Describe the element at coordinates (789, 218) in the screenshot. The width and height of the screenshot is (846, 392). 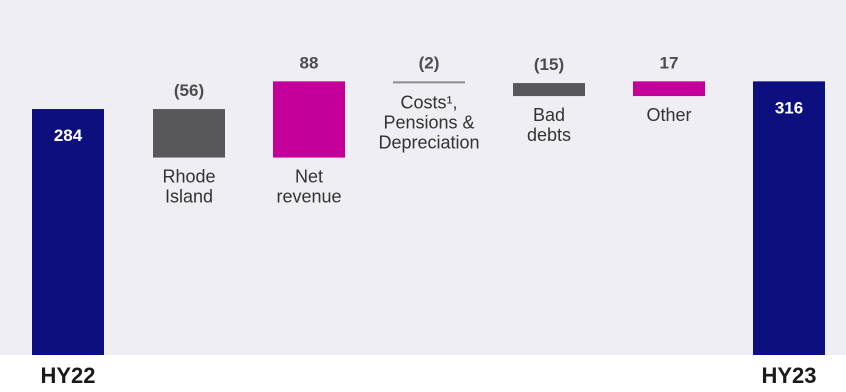
I see `end-bar` at that location.